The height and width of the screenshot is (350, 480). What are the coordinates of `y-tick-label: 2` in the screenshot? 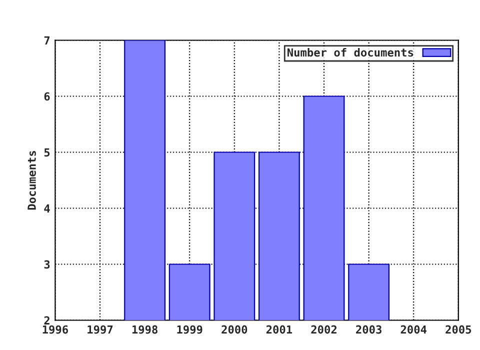 It's located at (47, 320).